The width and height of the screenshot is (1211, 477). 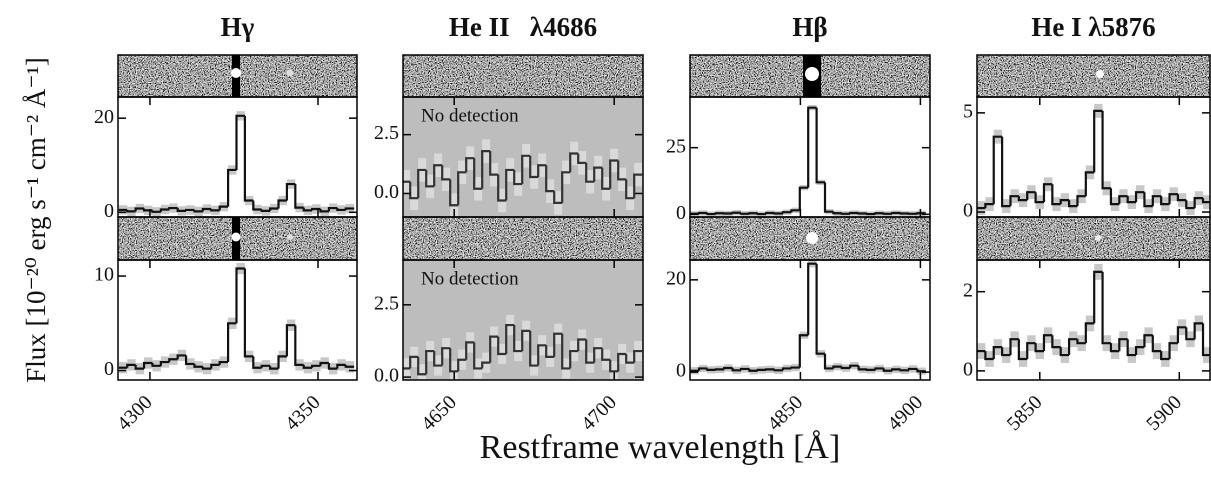 What do you see at coordinates (809, 27) in the screenshot?
I see `column-title: Hβ` at bounding box center [809, 27].